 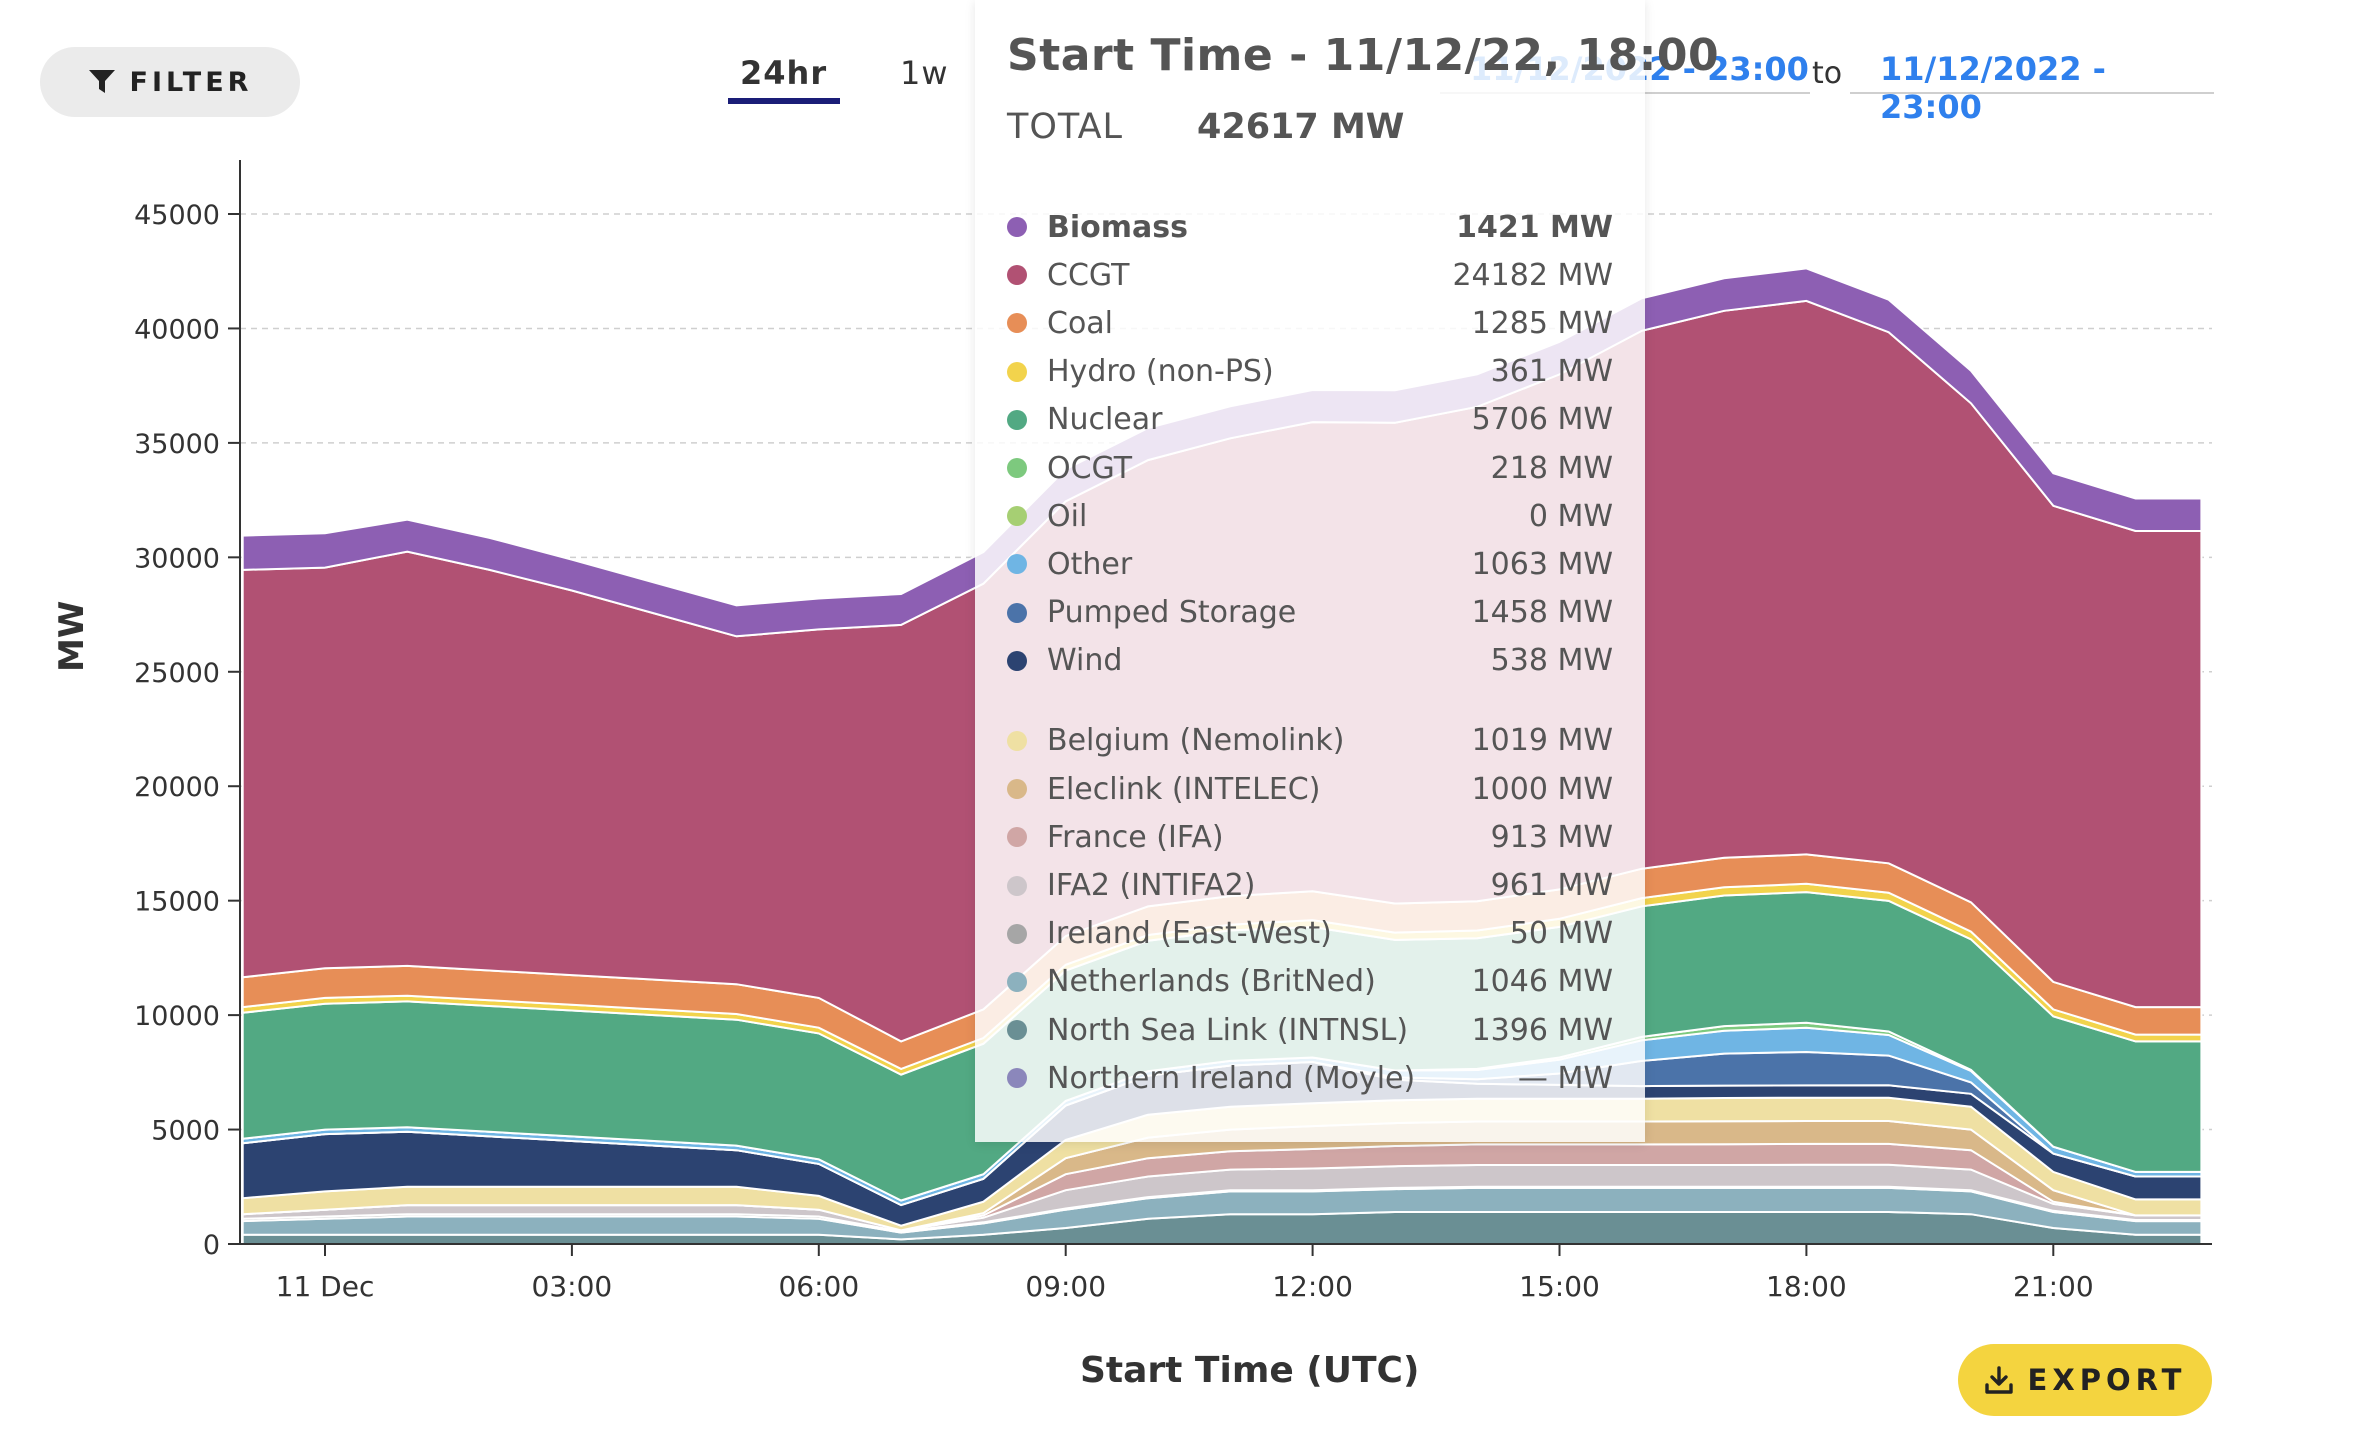 What do you see at coordinates (1310, 227) in the screenshot?
I see `tooltip-row: Biomass 1421 MW` at bounding box center [1310, 227].